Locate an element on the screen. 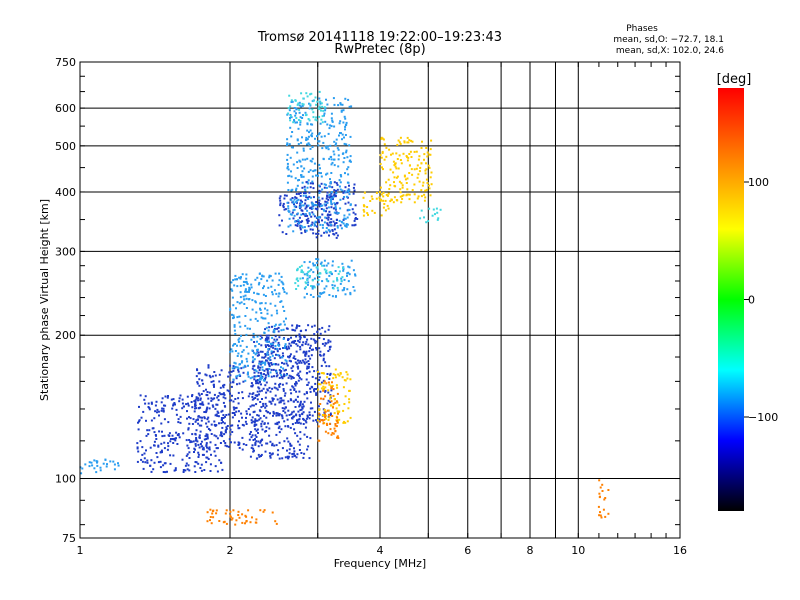 This screenshot has height=600, width=800. stats-o-mode: mean, sd,O: −72.7, 18.1 is located at coordinates (668, 40).